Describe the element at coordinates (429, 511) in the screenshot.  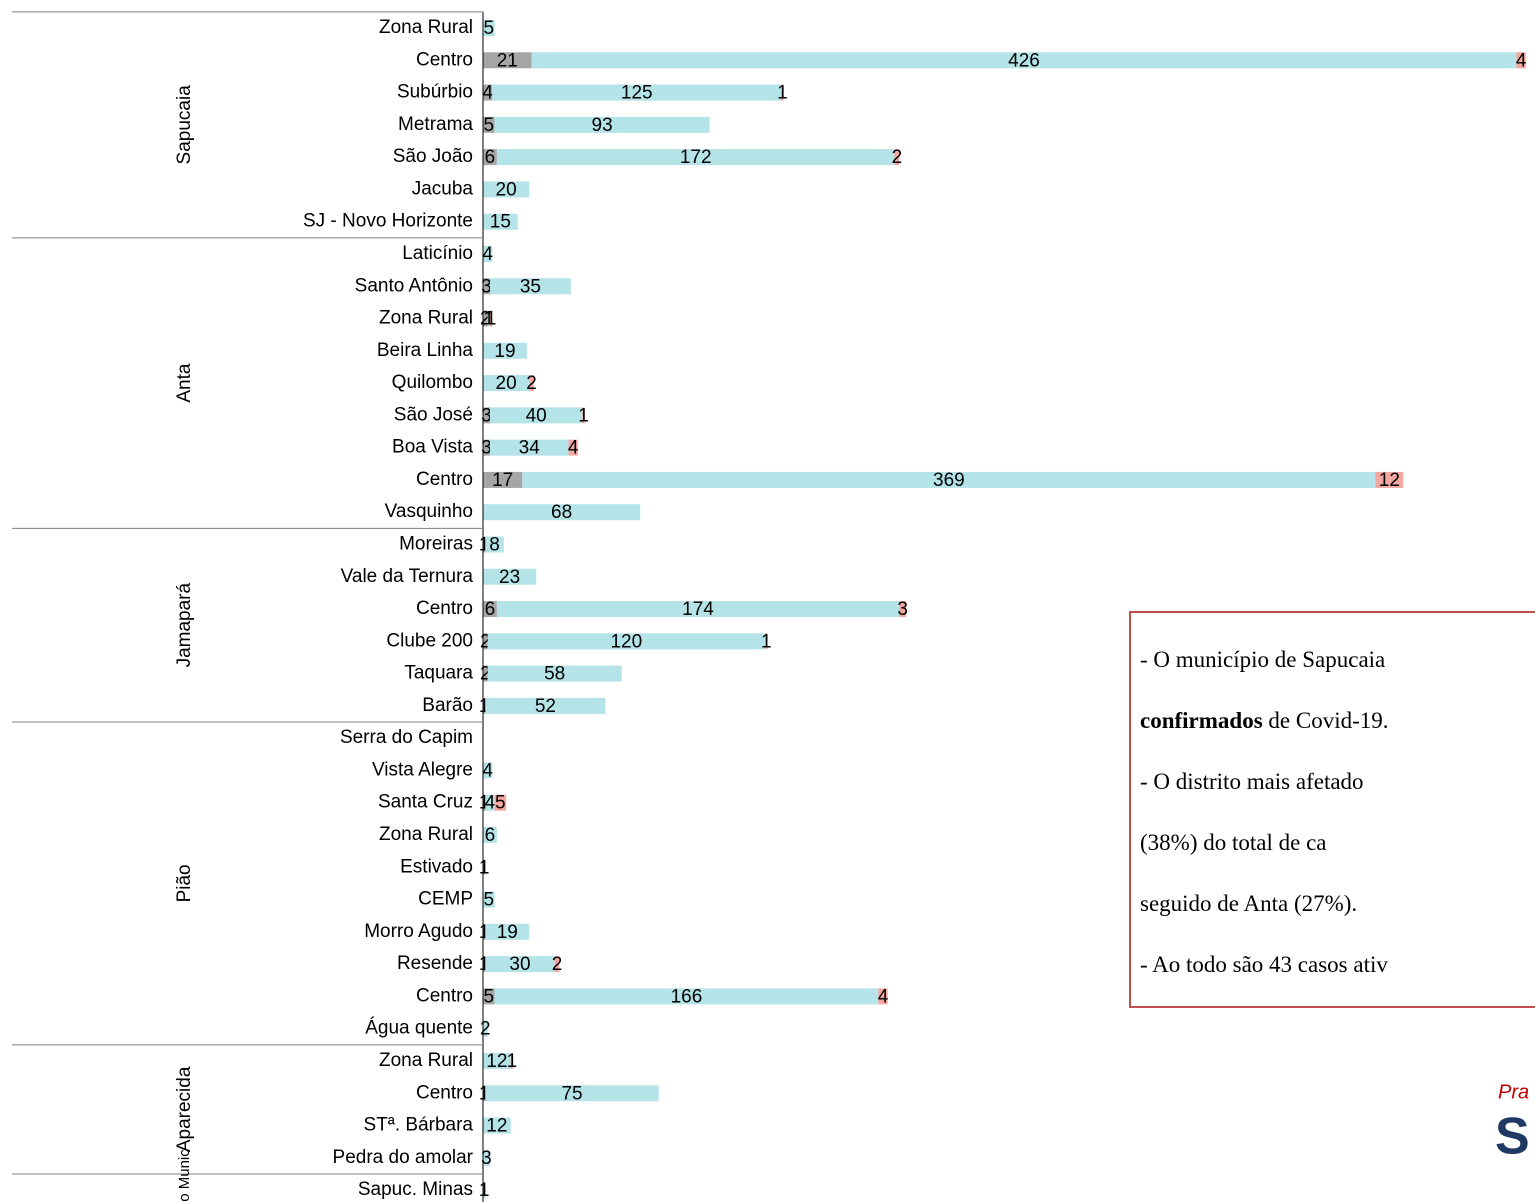
I see `category-label: Vasquinho` at that location.